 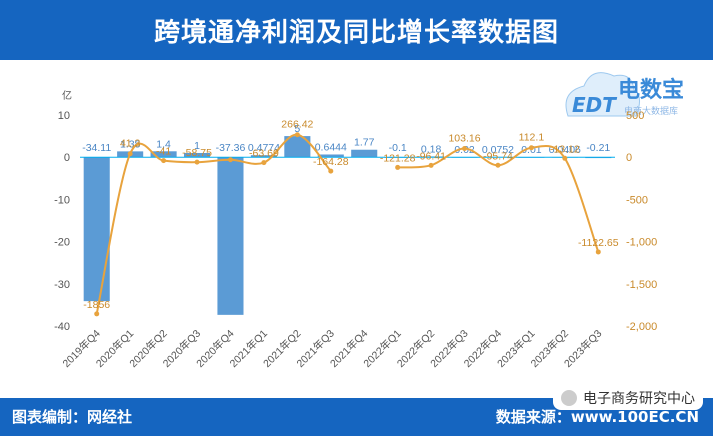 What do you see at coordinates (67, 158) in the screenshot?
I see `y-left-tick: 0` at bounding box center [67, 158].